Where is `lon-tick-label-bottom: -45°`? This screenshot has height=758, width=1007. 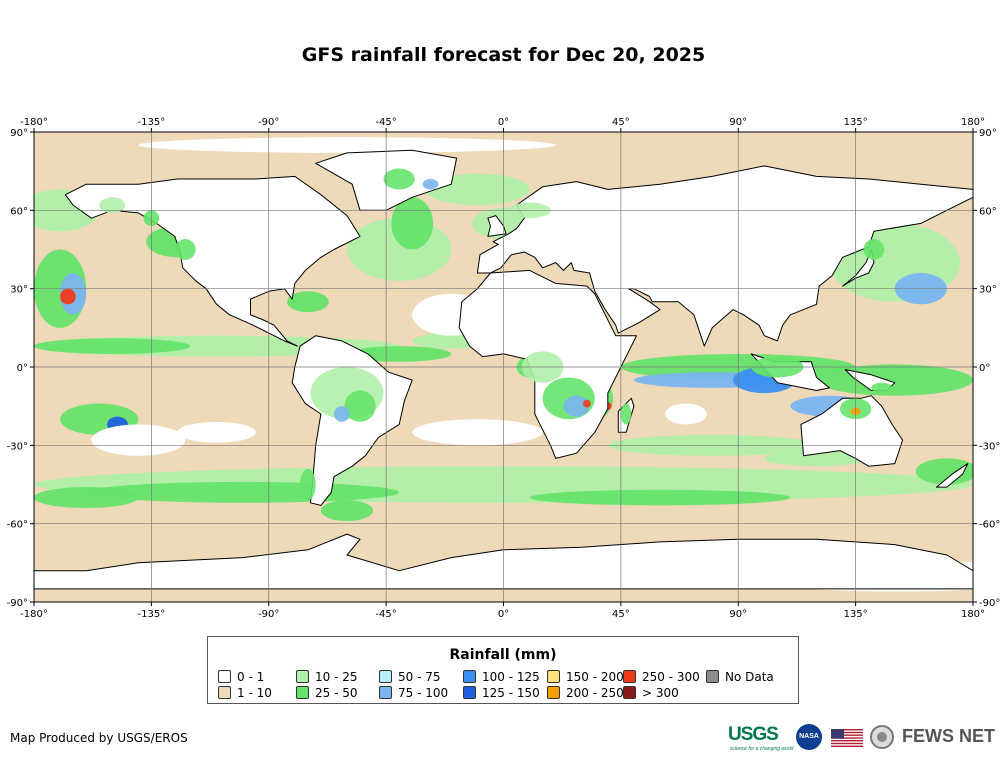 lon-tick-label-bottom: -45° is located at coordinates (385, 614).